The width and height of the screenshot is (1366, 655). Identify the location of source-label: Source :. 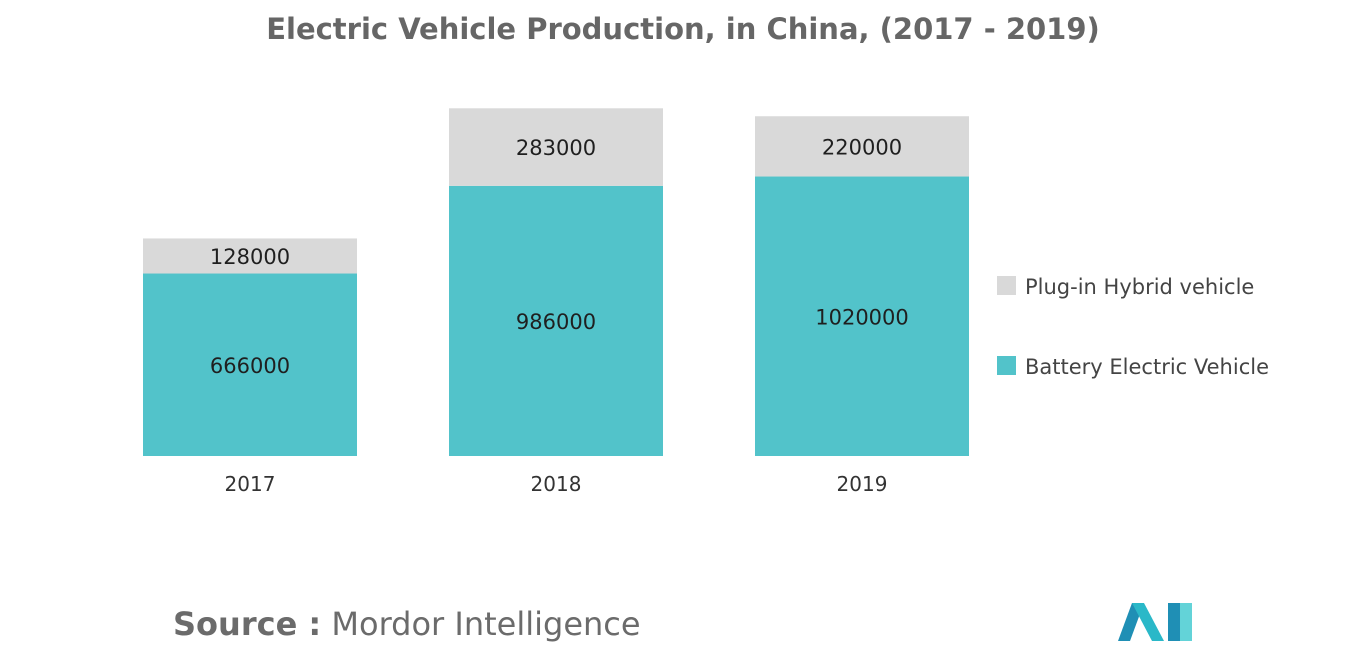
(247, 624).